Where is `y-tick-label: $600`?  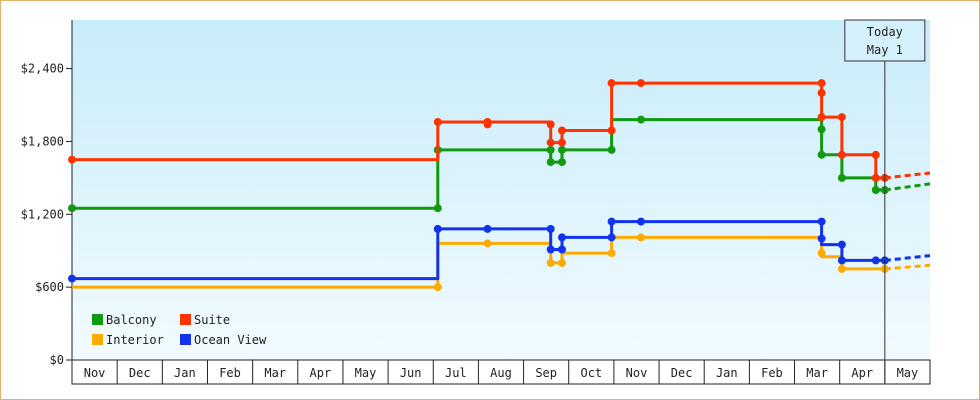 y-tick-label: $600 is located at coordinates (49, 287).